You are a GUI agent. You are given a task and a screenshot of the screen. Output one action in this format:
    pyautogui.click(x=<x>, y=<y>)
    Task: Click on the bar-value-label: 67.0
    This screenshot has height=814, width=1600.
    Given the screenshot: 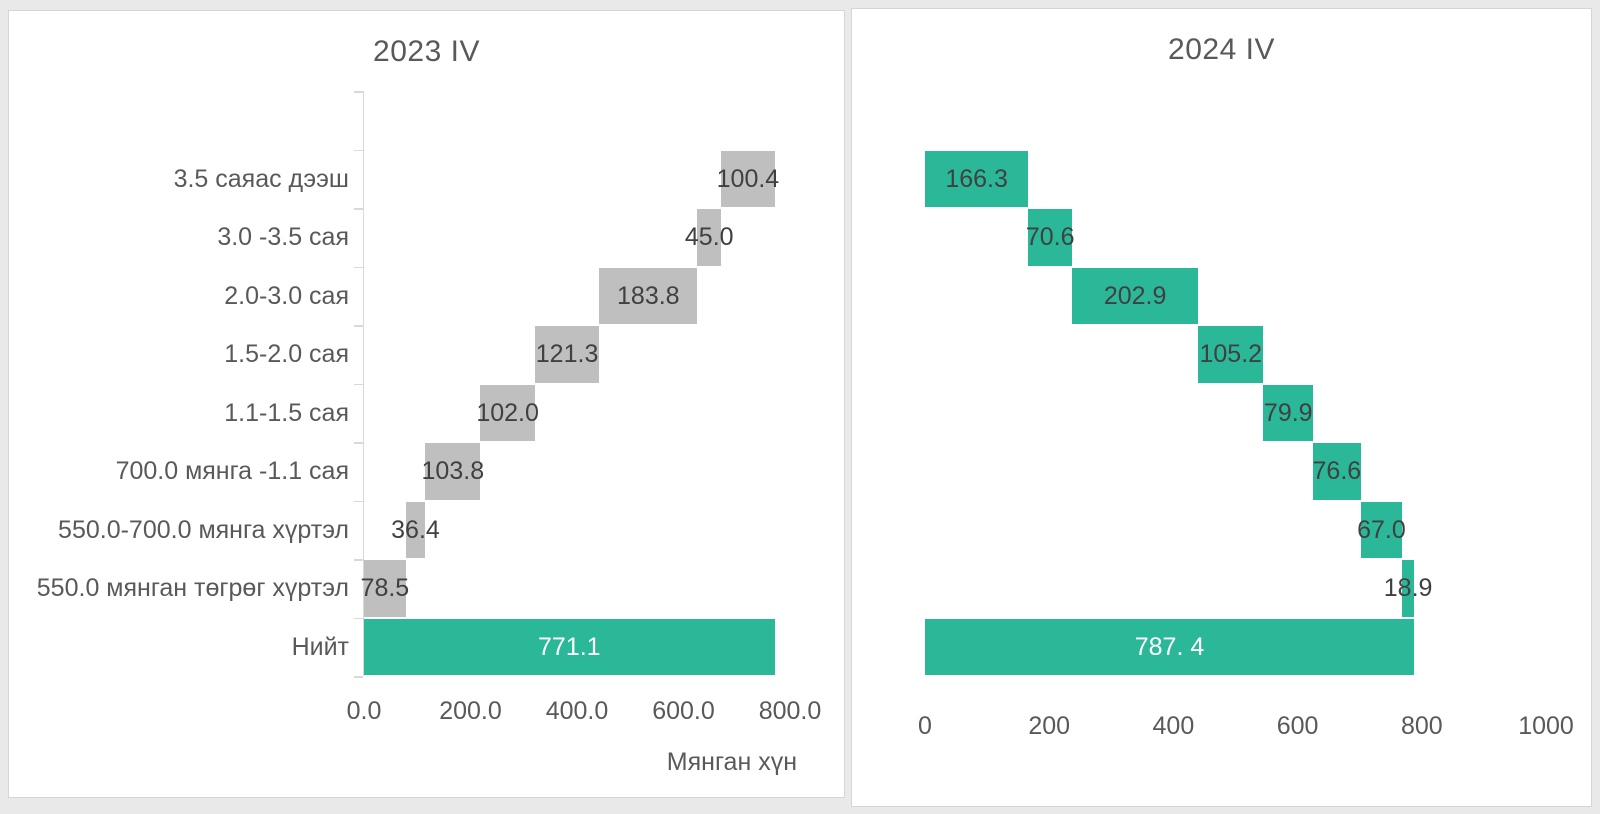 What is the action you would take?
    pyautogui.click(x=1381, y=529)
    